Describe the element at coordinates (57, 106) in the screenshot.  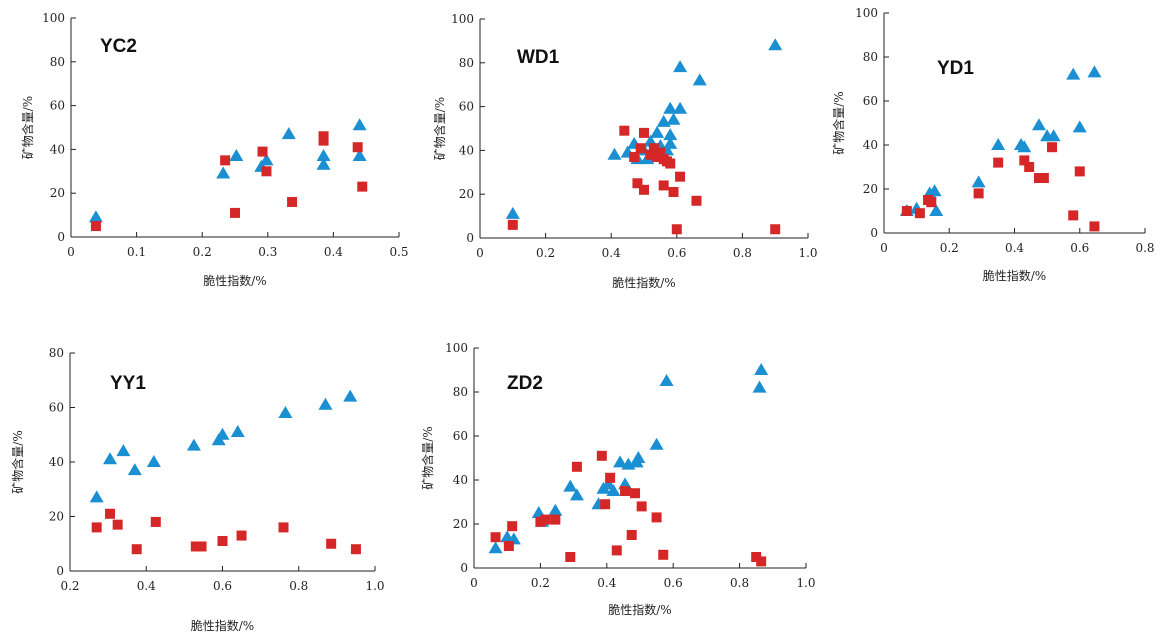
I see `chart-1-y-tick-label: 60` at that location.